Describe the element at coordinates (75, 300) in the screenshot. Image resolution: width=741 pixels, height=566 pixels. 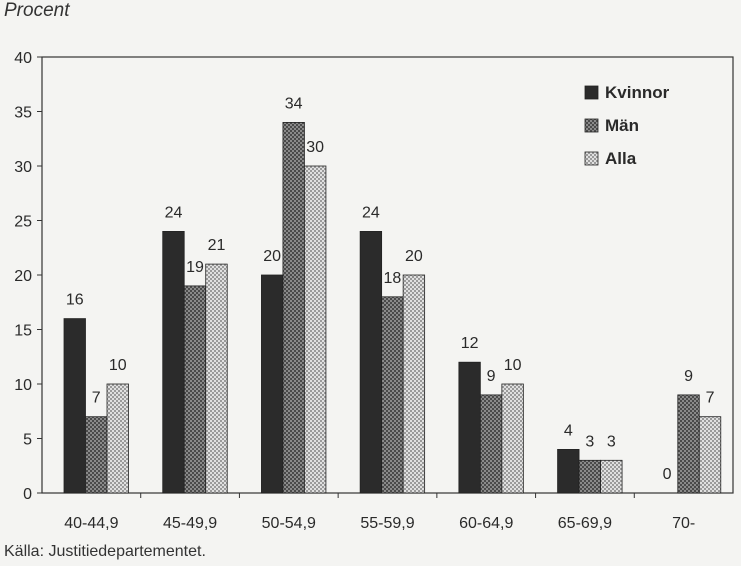
I see `data-label: 16` at that location.